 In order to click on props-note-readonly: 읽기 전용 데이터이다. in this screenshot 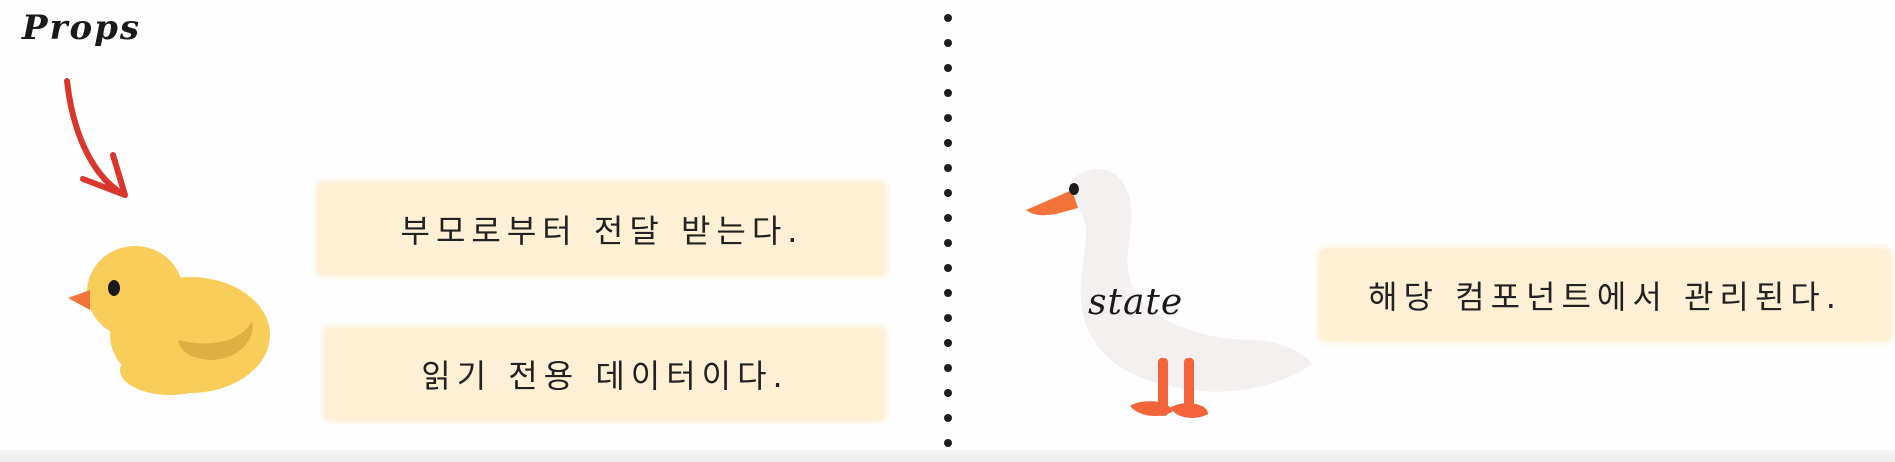, I will do `click(605, 374)`.